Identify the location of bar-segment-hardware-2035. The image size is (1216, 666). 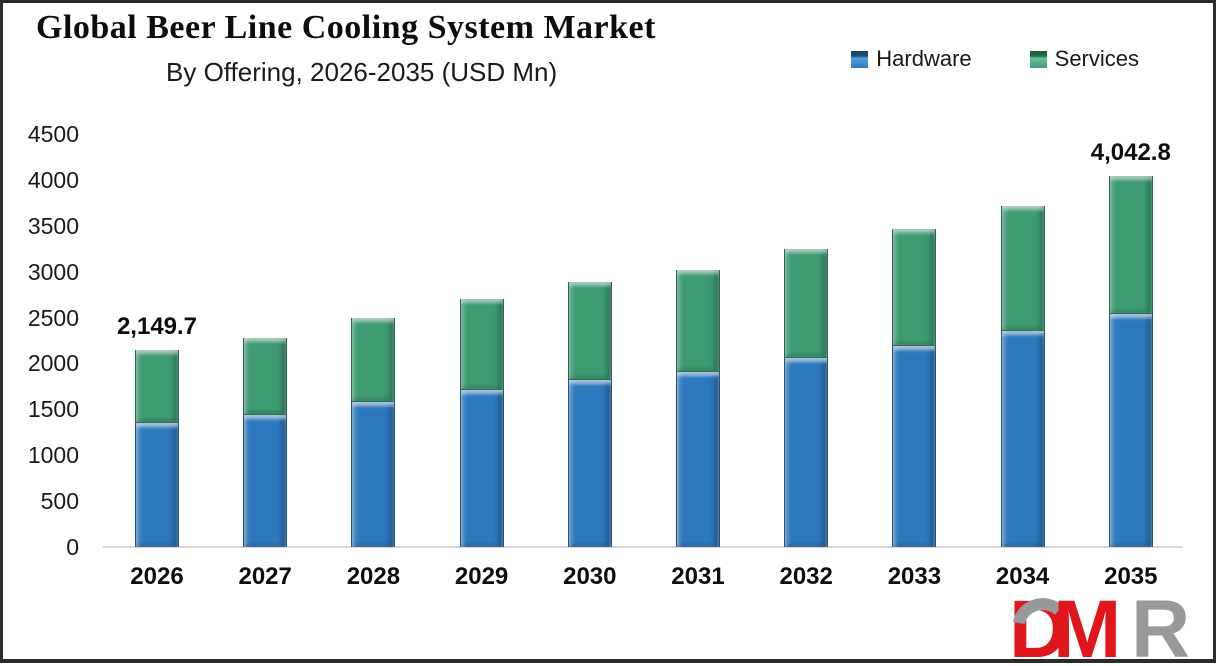
(1130, 430).